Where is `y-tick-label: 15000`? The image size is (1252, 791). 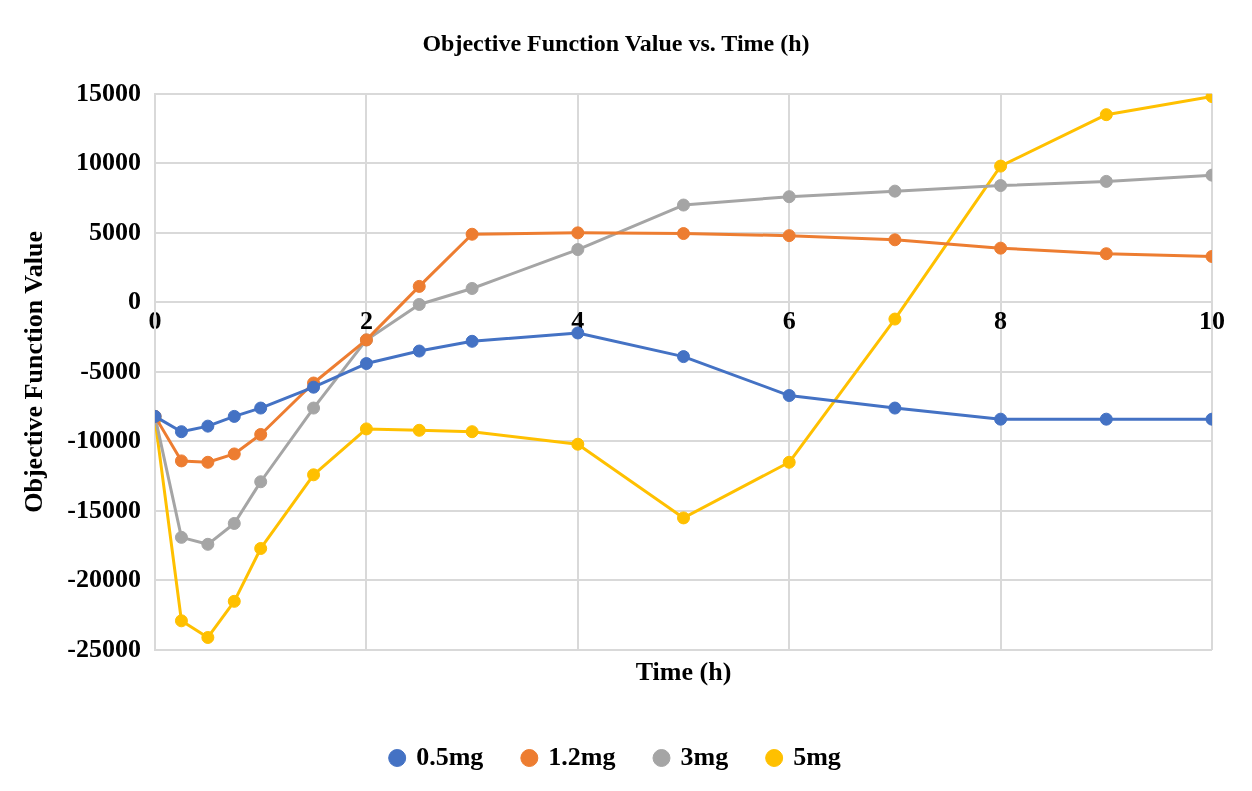 y-tick-label: 15000 is located at coordinates (108, 92).